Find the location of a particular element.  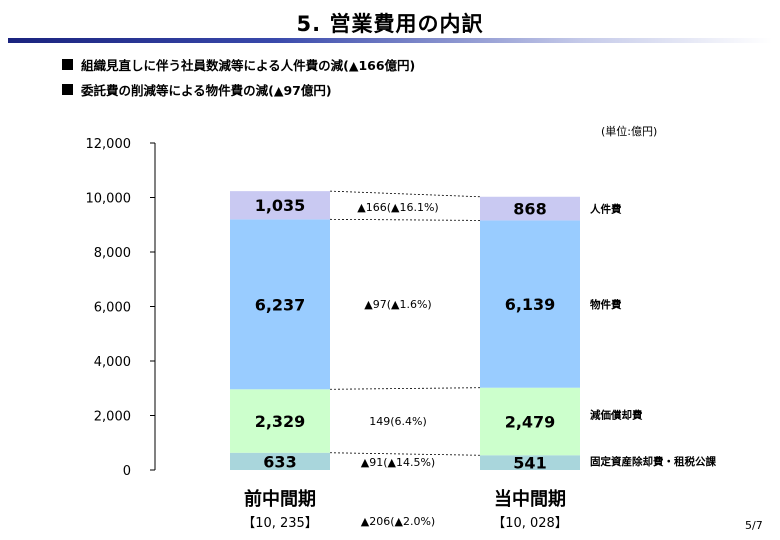

legend-label: 物件費 is located at coordinates (606, 304).